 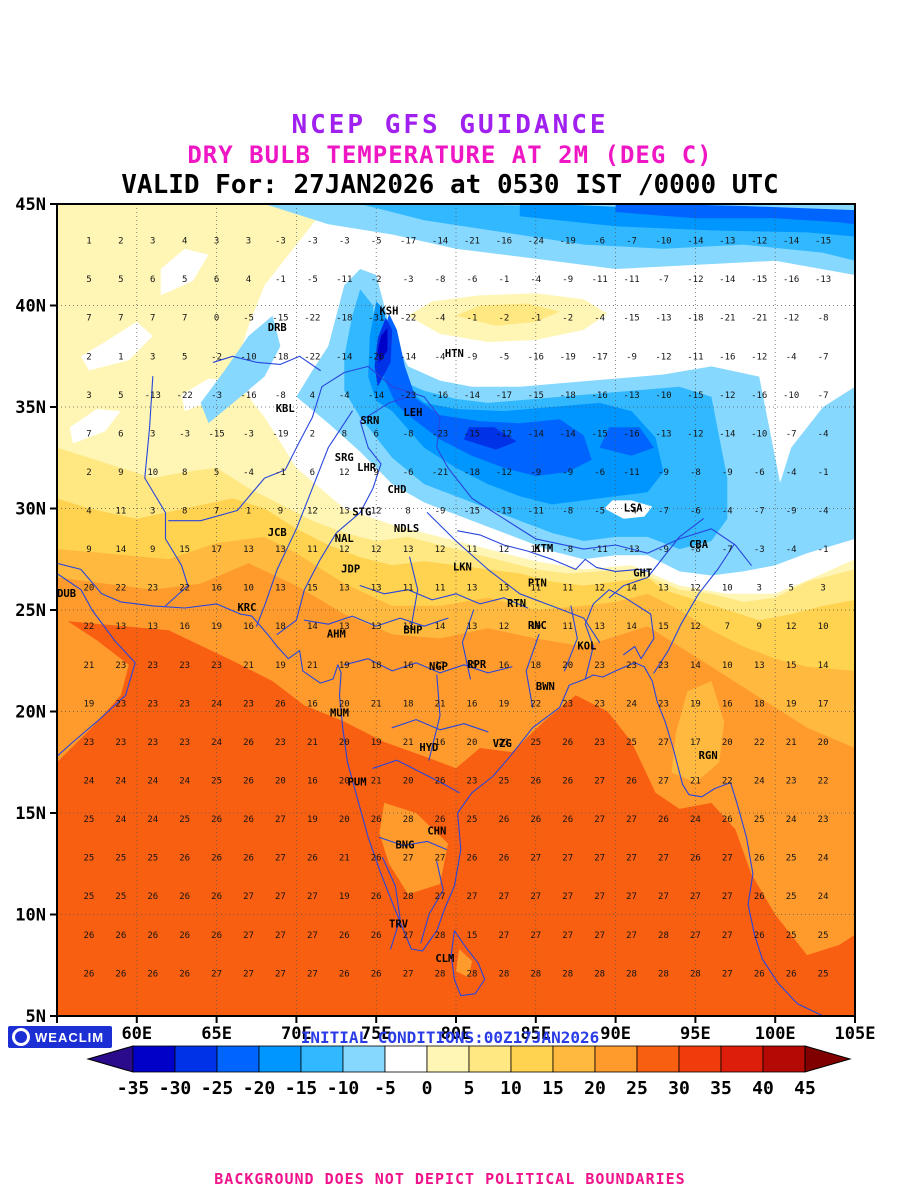 I want to click on grid-temperature-value: 18, so click(x=535, y=666).